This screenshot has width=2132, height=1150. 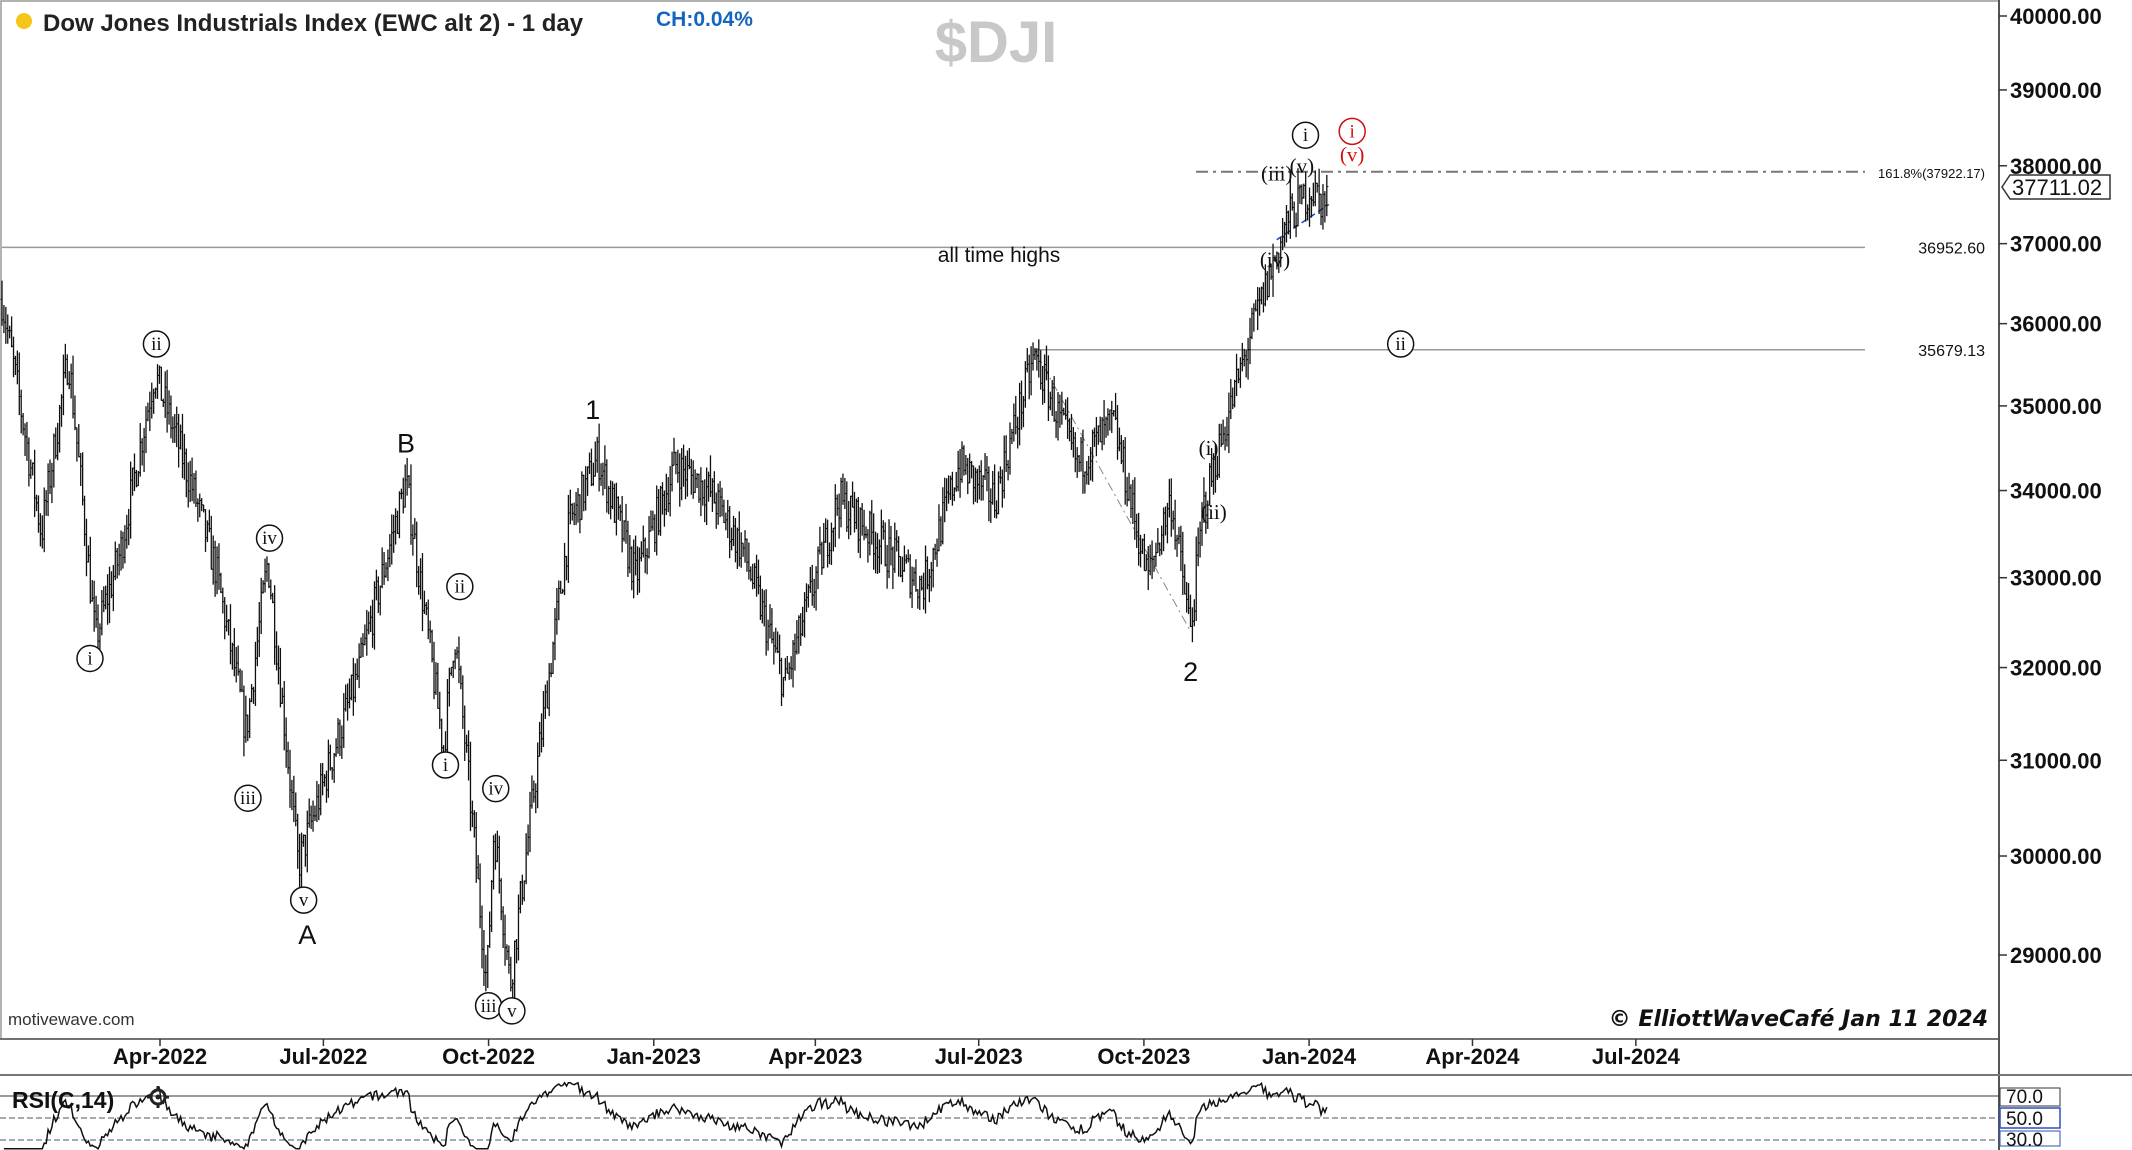 What do you see at coordinates (63, 1100) in the screenshot?
I see `rsi-label: RSI(C,14)` at bounding box center [63, 1100].